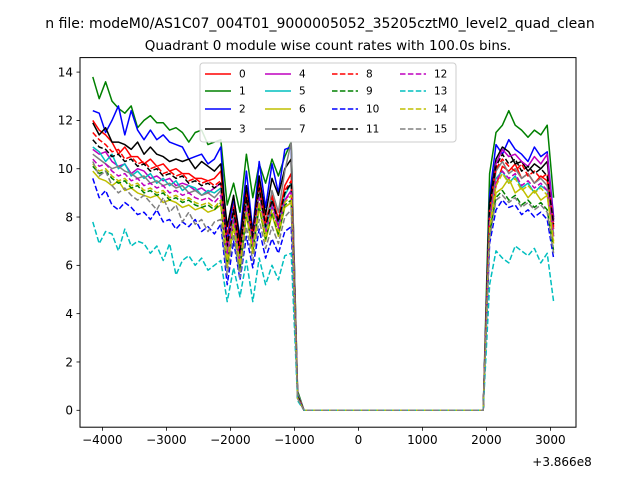 The height and width of the screenshot is (480, 640). I want to click on y-tick-label: 8, so click(69, 217).